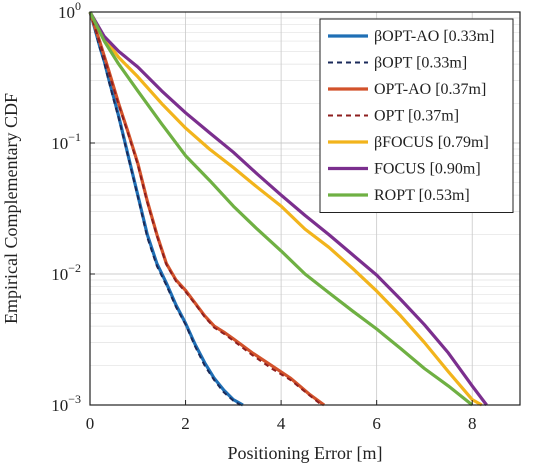 The height and width of the screenshot is (468, 550). Describe the element at coordinates (66, 272) in the screenshot. I see `y-tick-label: 10⁻²` at that location.